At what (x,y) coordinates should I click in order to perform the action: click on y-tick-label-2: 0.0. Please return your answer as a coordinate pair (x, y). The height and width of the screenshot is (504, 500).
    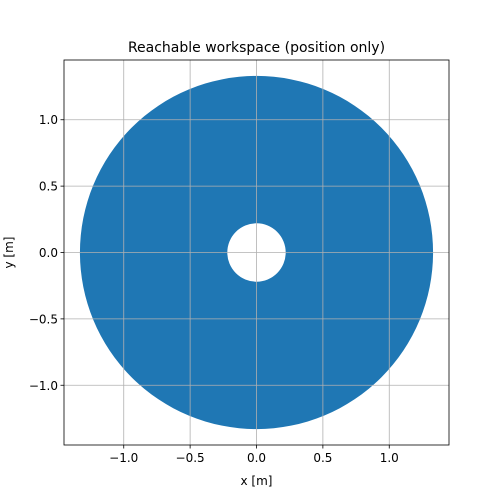
    Looking at the image, I should click on (48, 253).